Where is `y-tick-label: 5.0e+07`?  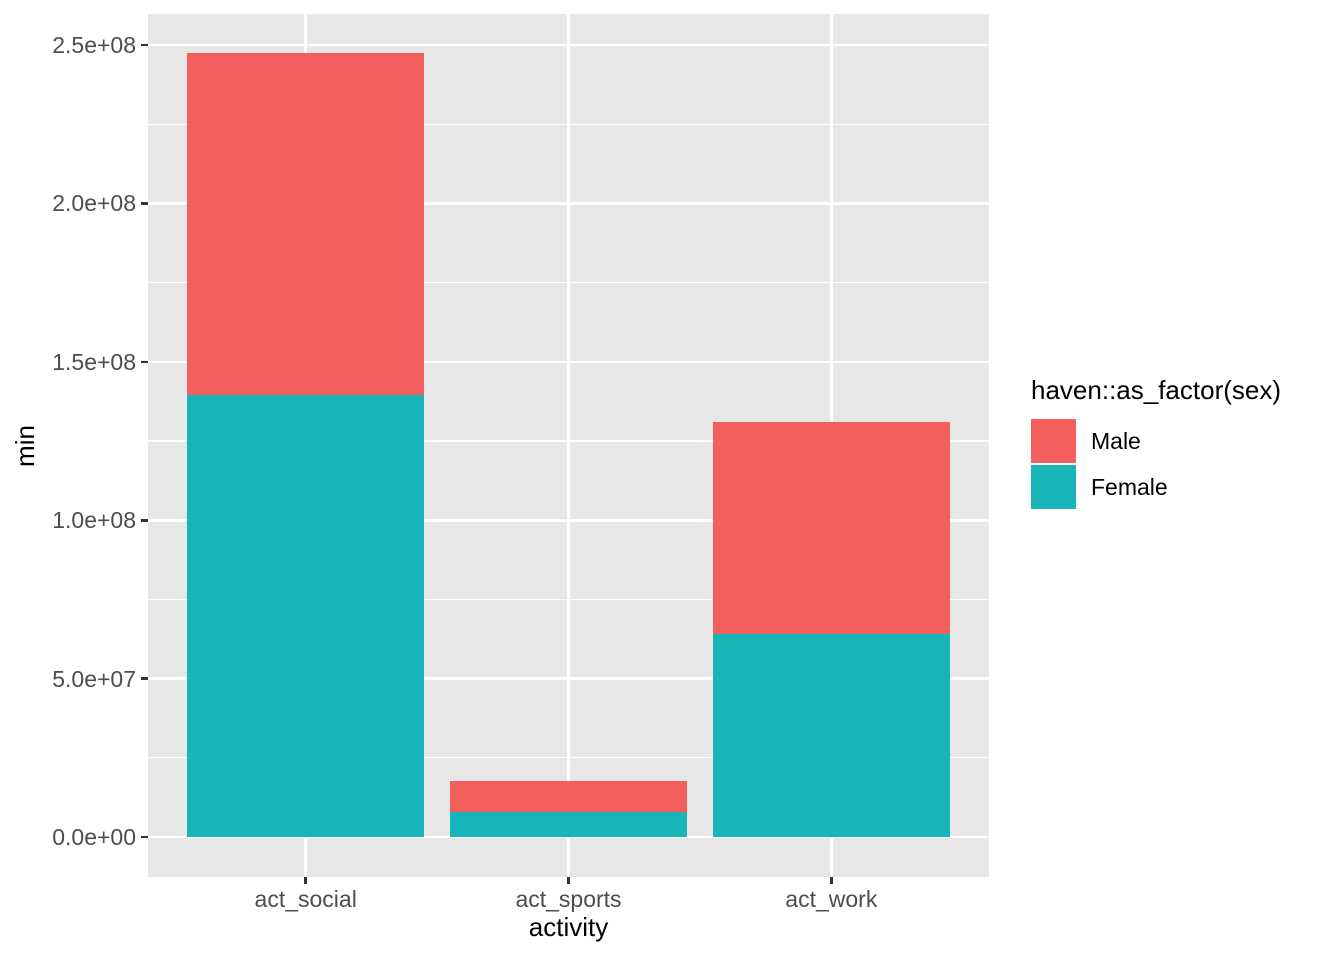 y-tick-label: 5.0e+07 is located at coordinates (94, 678).